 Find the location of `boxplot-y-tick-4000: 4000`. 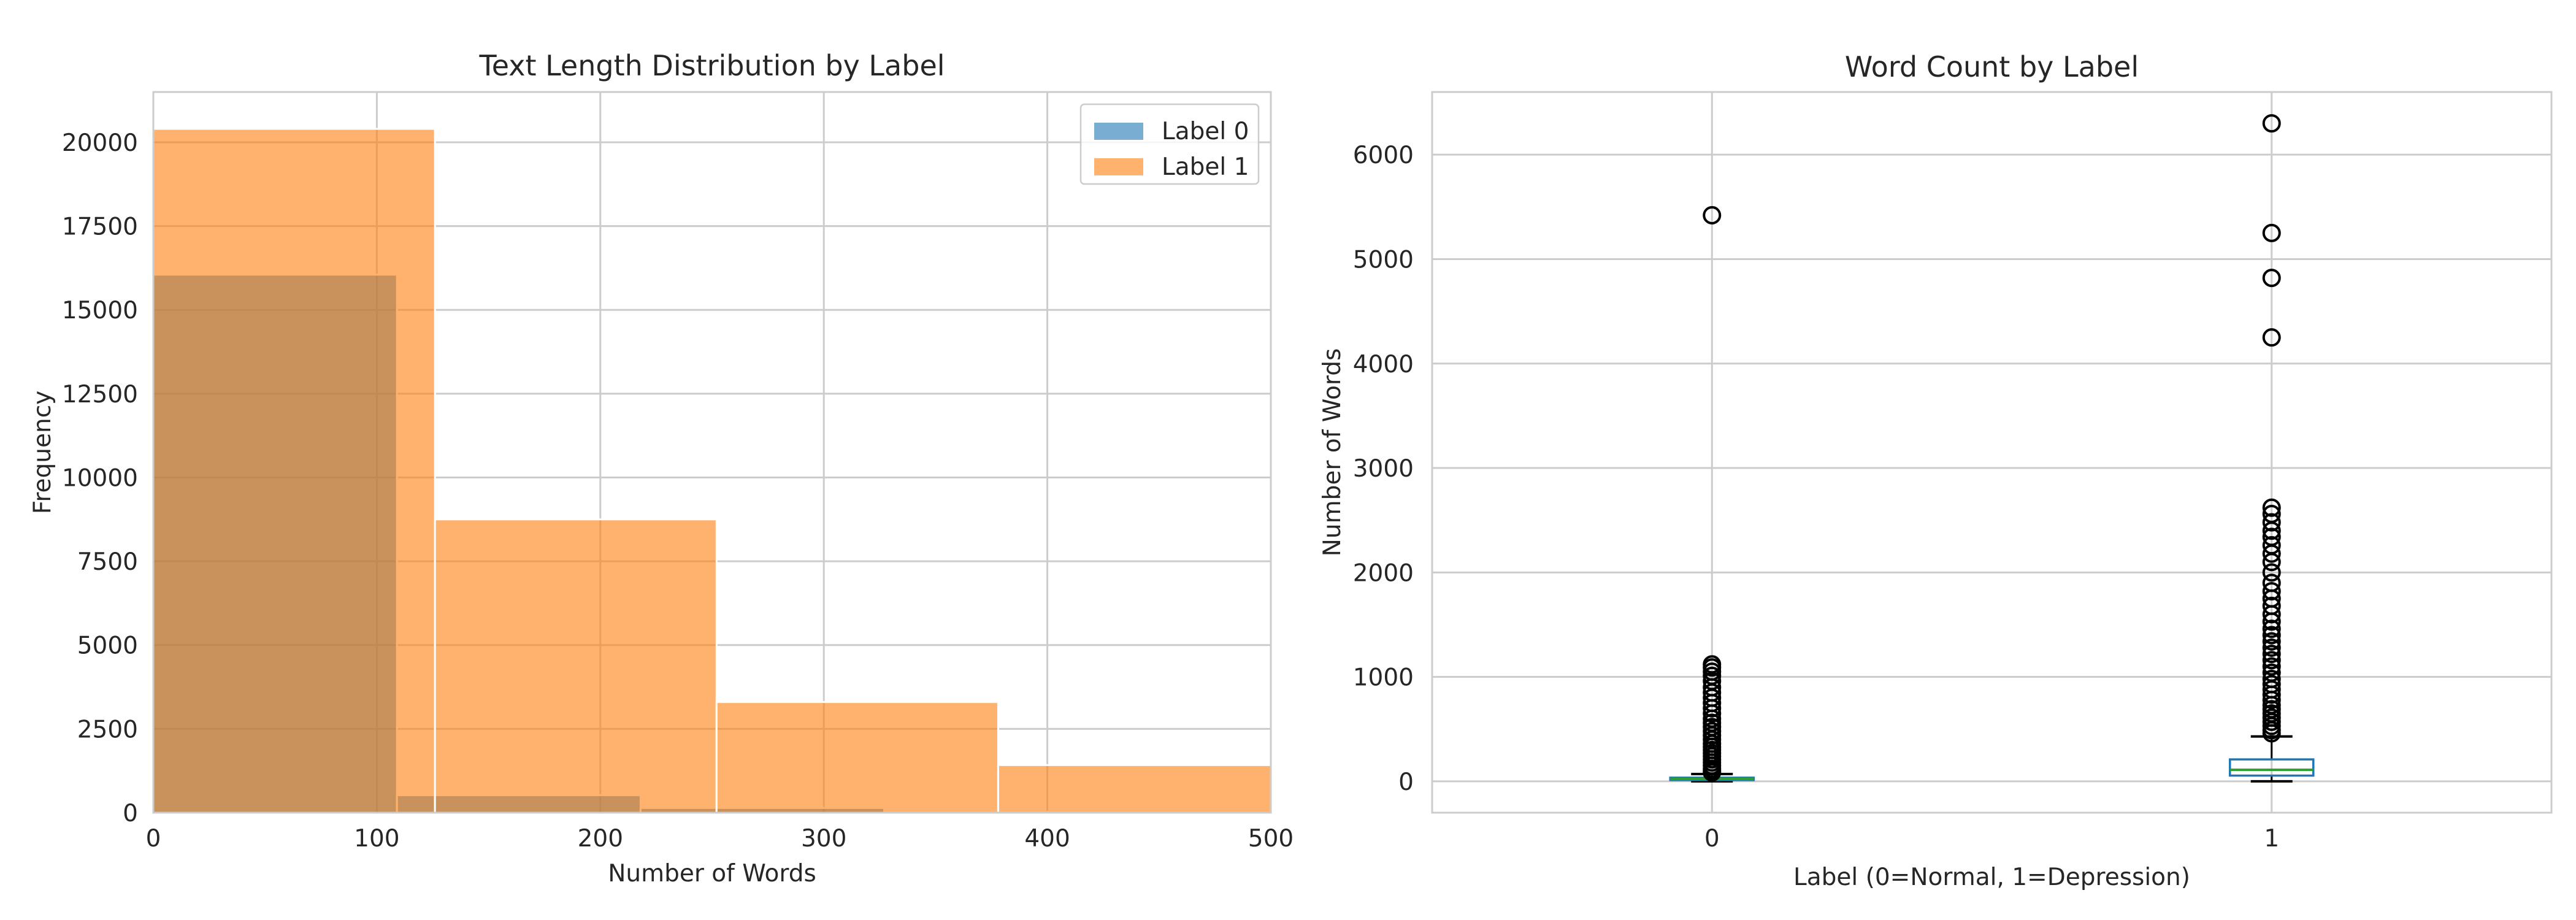

boxplot-y-tick-4000: 4000 is located at coordinates (1383, 364).